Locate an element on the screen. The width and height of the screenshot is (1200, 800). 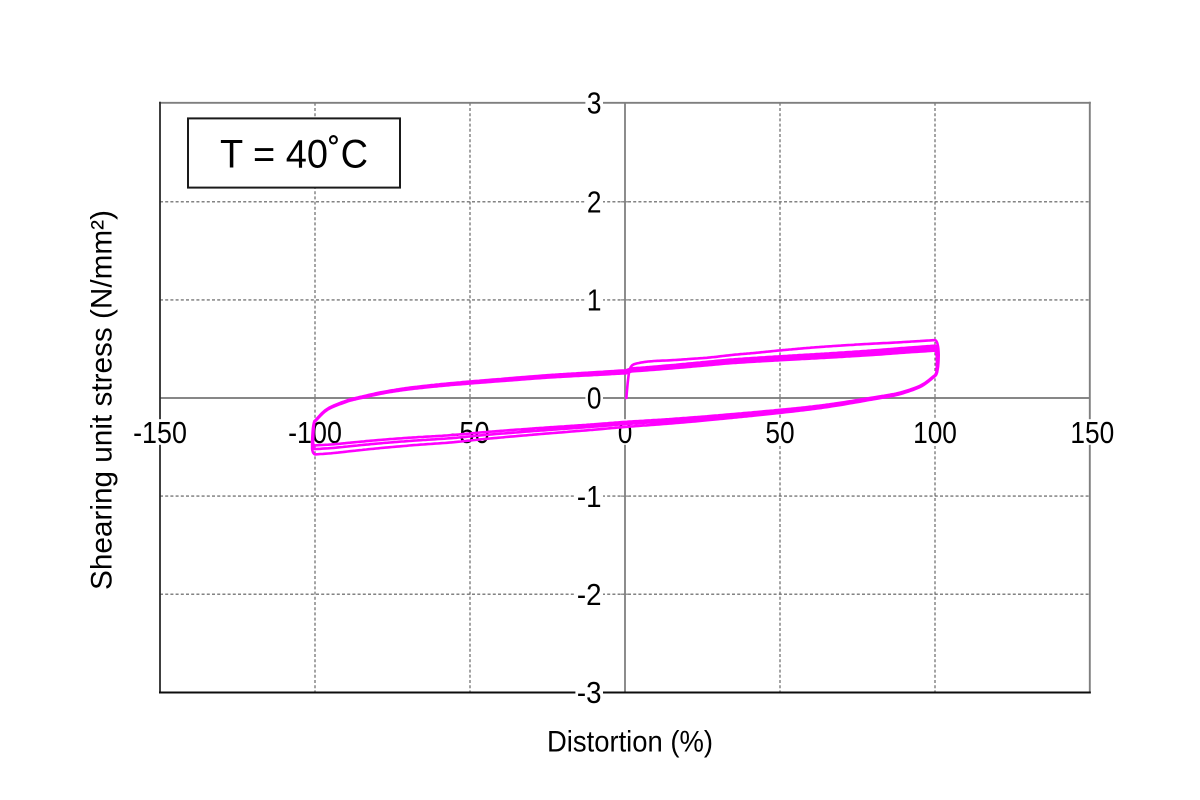
svg-text: 1 is located at coordinates (594, 301).